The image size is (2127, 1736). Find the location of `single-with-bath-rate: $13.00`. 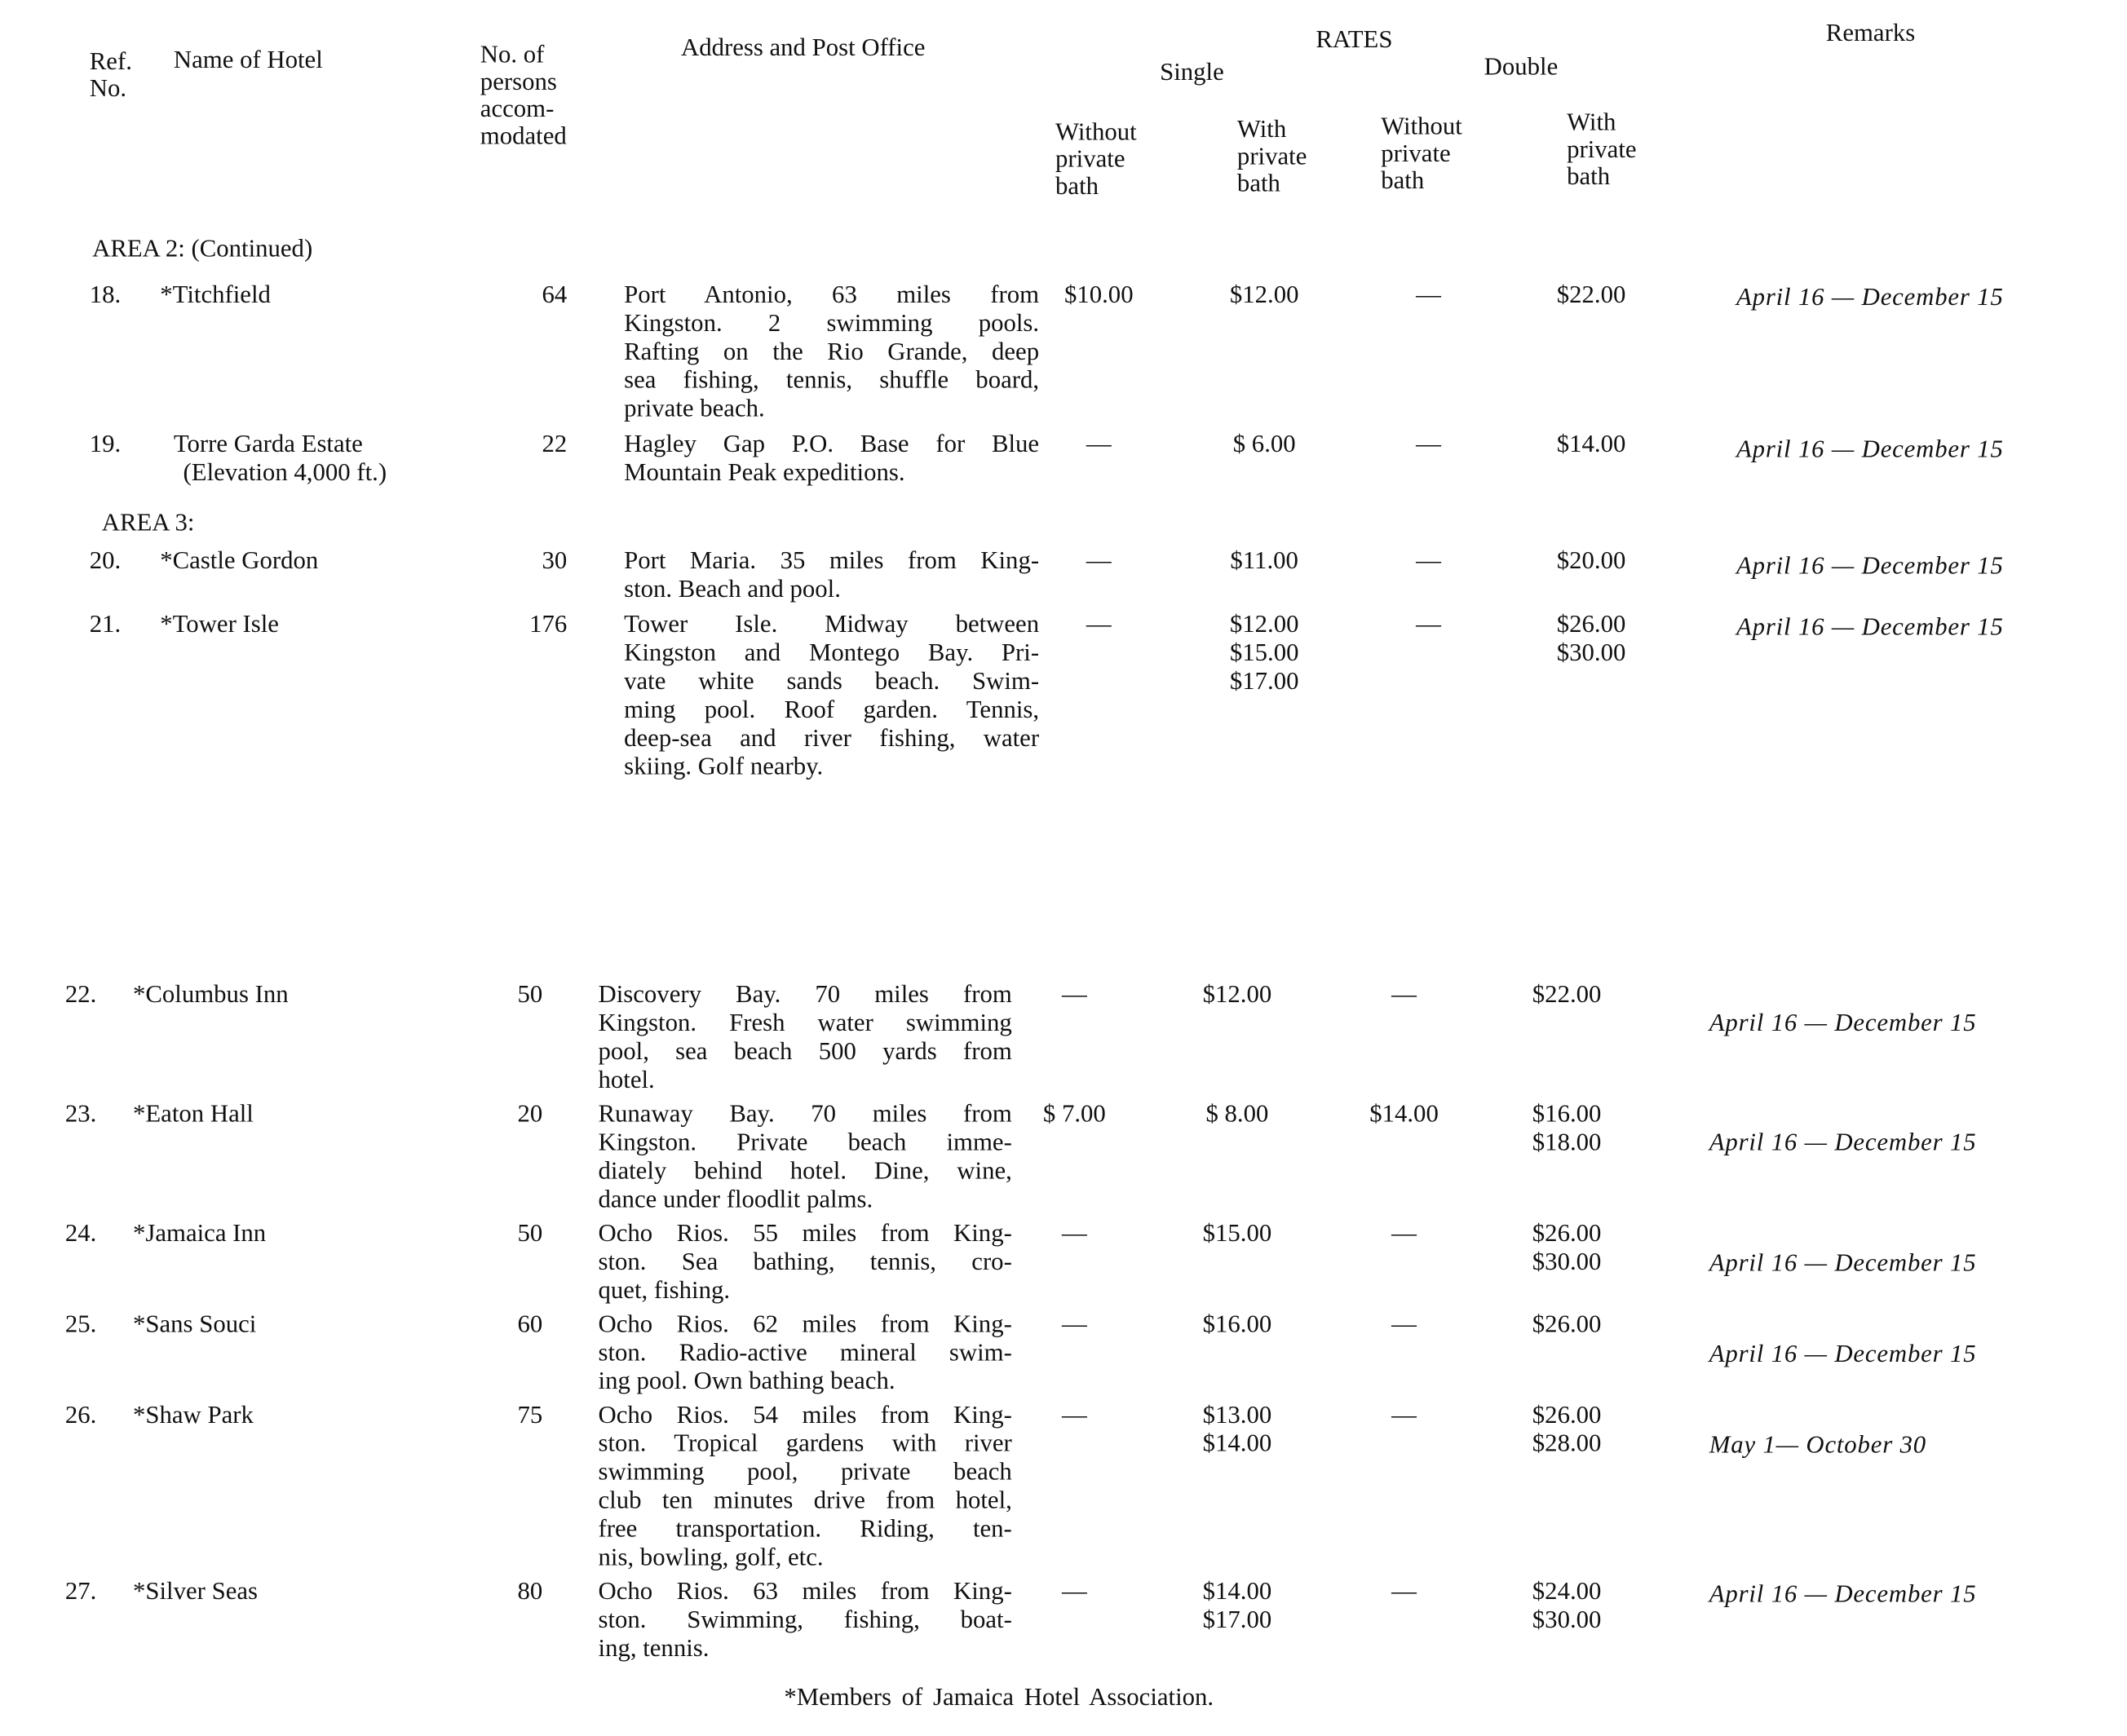

single-with-bath-rate: $13.00 is located at coordinates (1237, 1416).